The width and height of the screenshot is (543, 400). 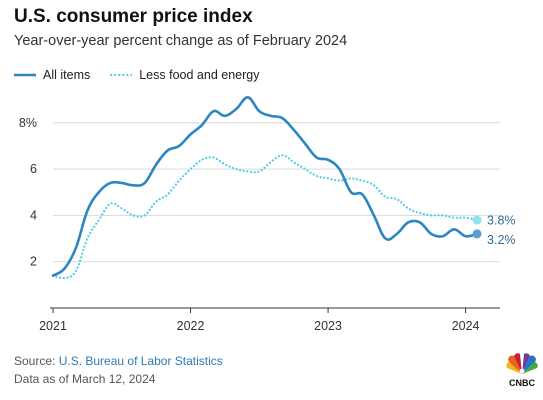 What do you see at coordinates (133, 16) in the screenshot?
I see `chart-title: U.S. consumer price index` at bounding box center [133, 16].